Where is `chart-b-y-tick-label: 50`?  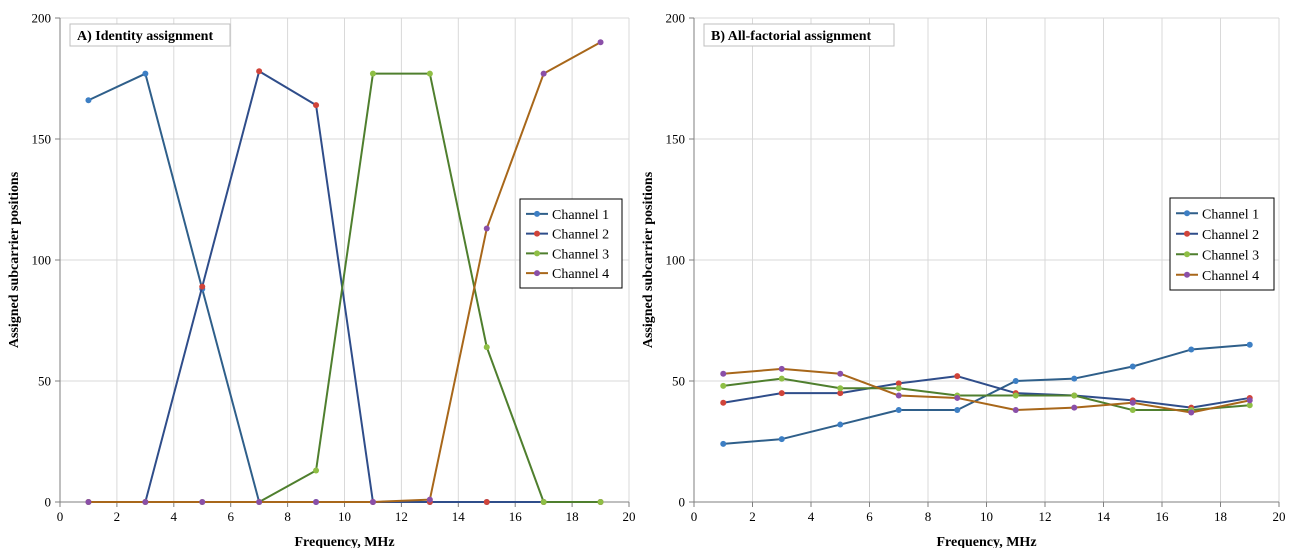
chart-b-y-tick-label: 50 is located at coordinates (678, 381).